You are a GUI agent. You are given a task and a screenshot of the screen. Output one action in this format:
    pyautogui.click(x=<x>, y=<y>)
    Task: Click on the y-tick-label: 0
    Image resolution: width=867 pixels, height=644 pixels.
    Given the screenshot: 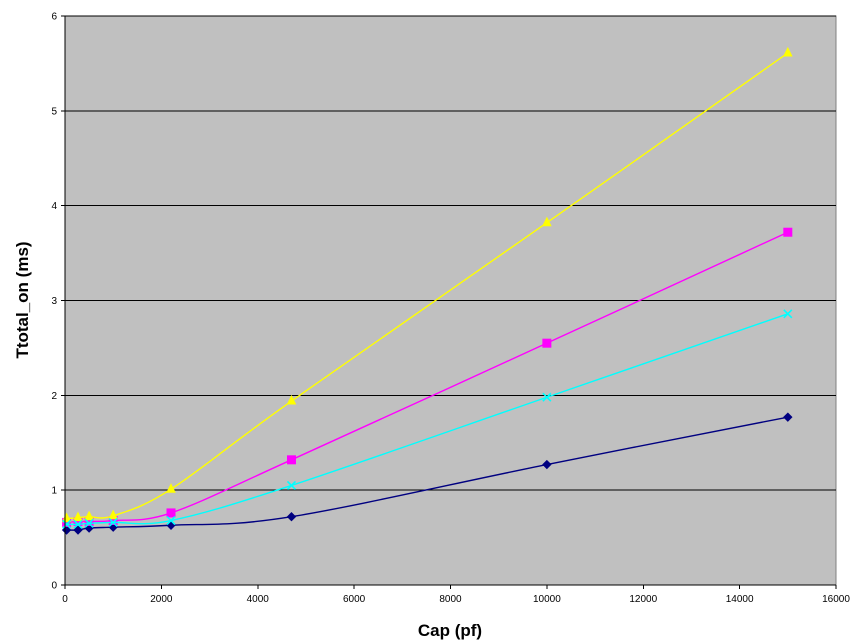 What is the action you would take?
    pyautogui.click(x=54, y=586)
    